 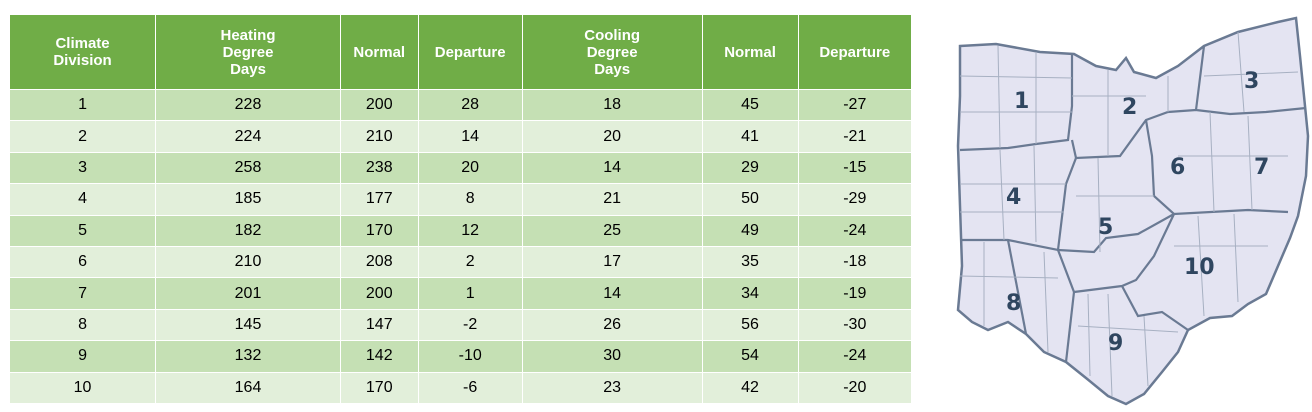 I want to click on cell-division: 1, so click(x=82, y=105).